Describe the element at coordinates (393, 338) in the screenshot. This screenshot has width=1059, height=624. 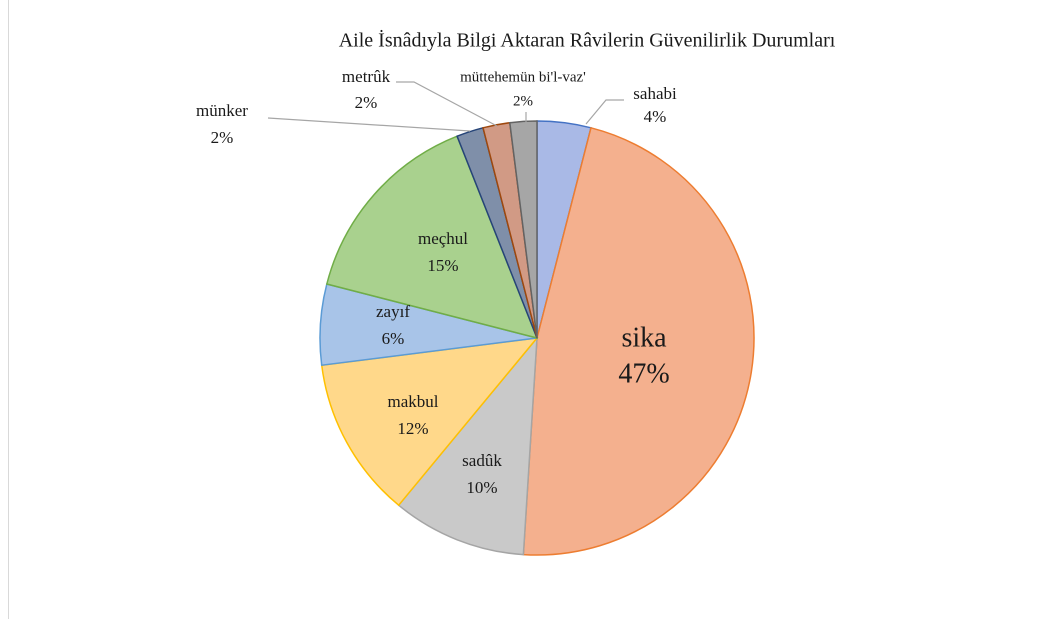
I see `slice-value-label: 6%` at that location.